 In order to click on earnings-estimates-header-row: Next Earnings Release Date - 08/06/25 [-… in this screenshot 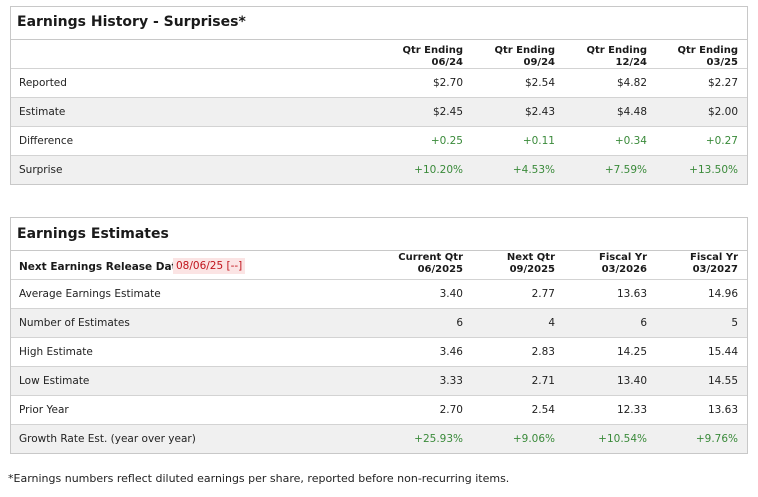, I will do `click(379, 266)`.